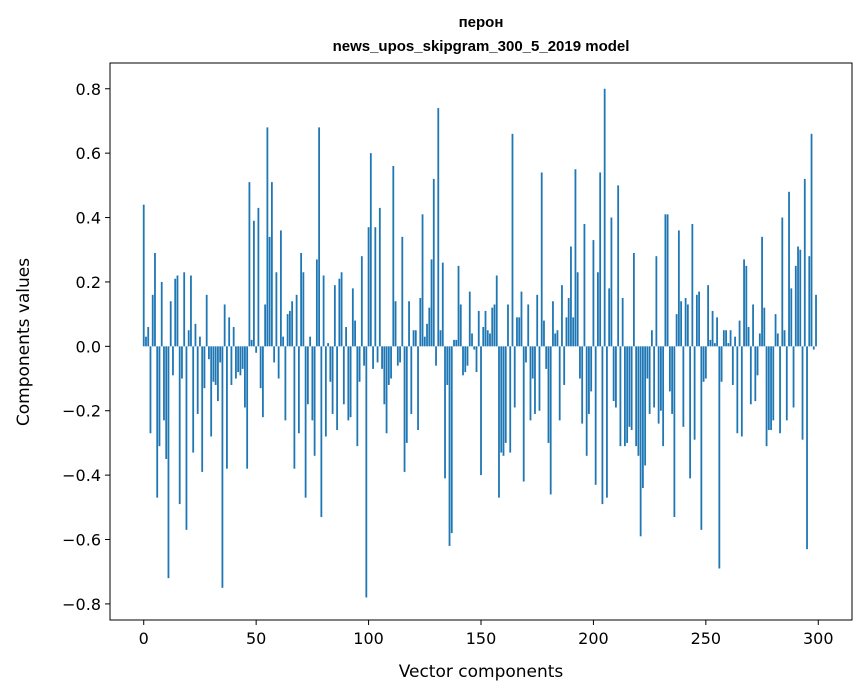  What do you see at coordinates (256, 638) in the screenshot?
I see `x-tick-label: 50` at bounding box center [256, 638].